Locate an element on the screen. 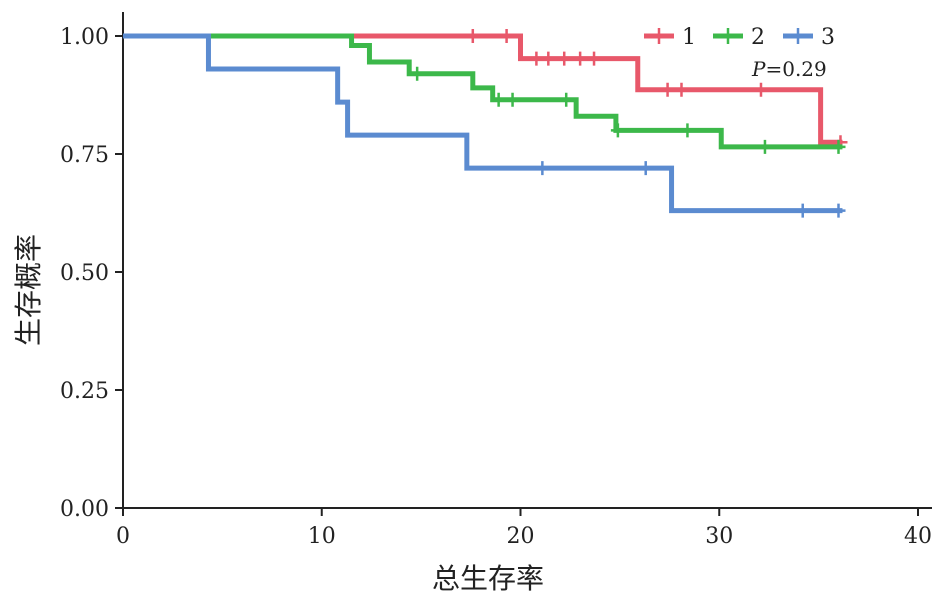 This screenshot has height=600, width=948. y-tick-label: 0.75 is located at coordinates (84, 155).